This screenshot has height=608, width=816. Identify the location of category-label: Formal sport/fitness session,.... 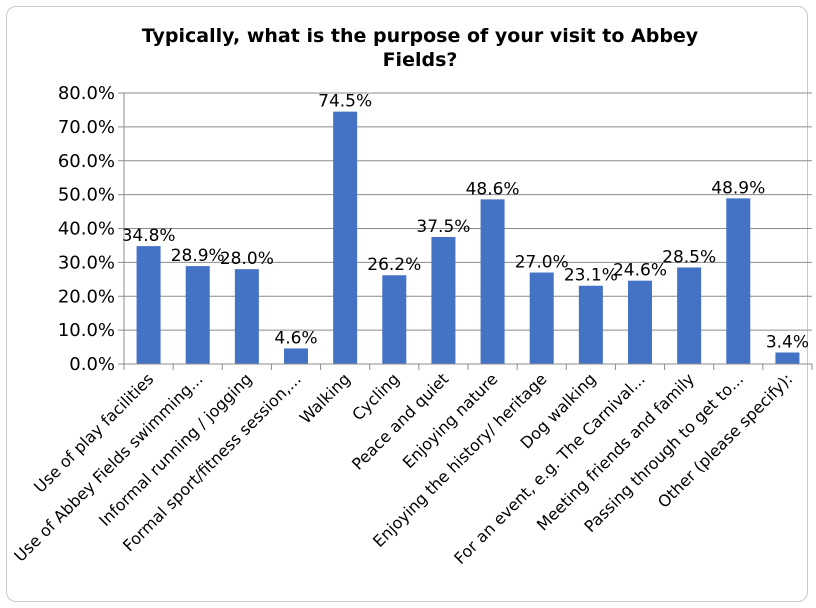
(212, 462).